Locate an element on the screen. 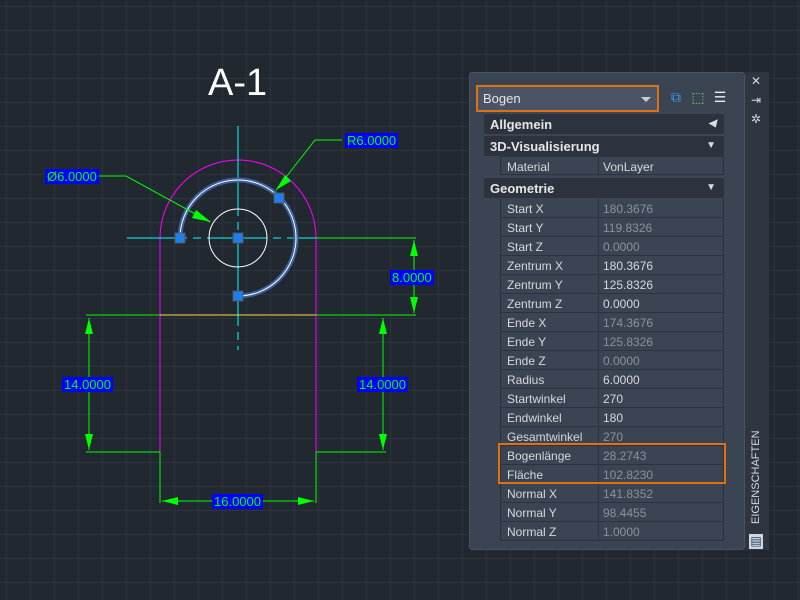  object-type-select: Bogen is located at coordinates (567, 98).